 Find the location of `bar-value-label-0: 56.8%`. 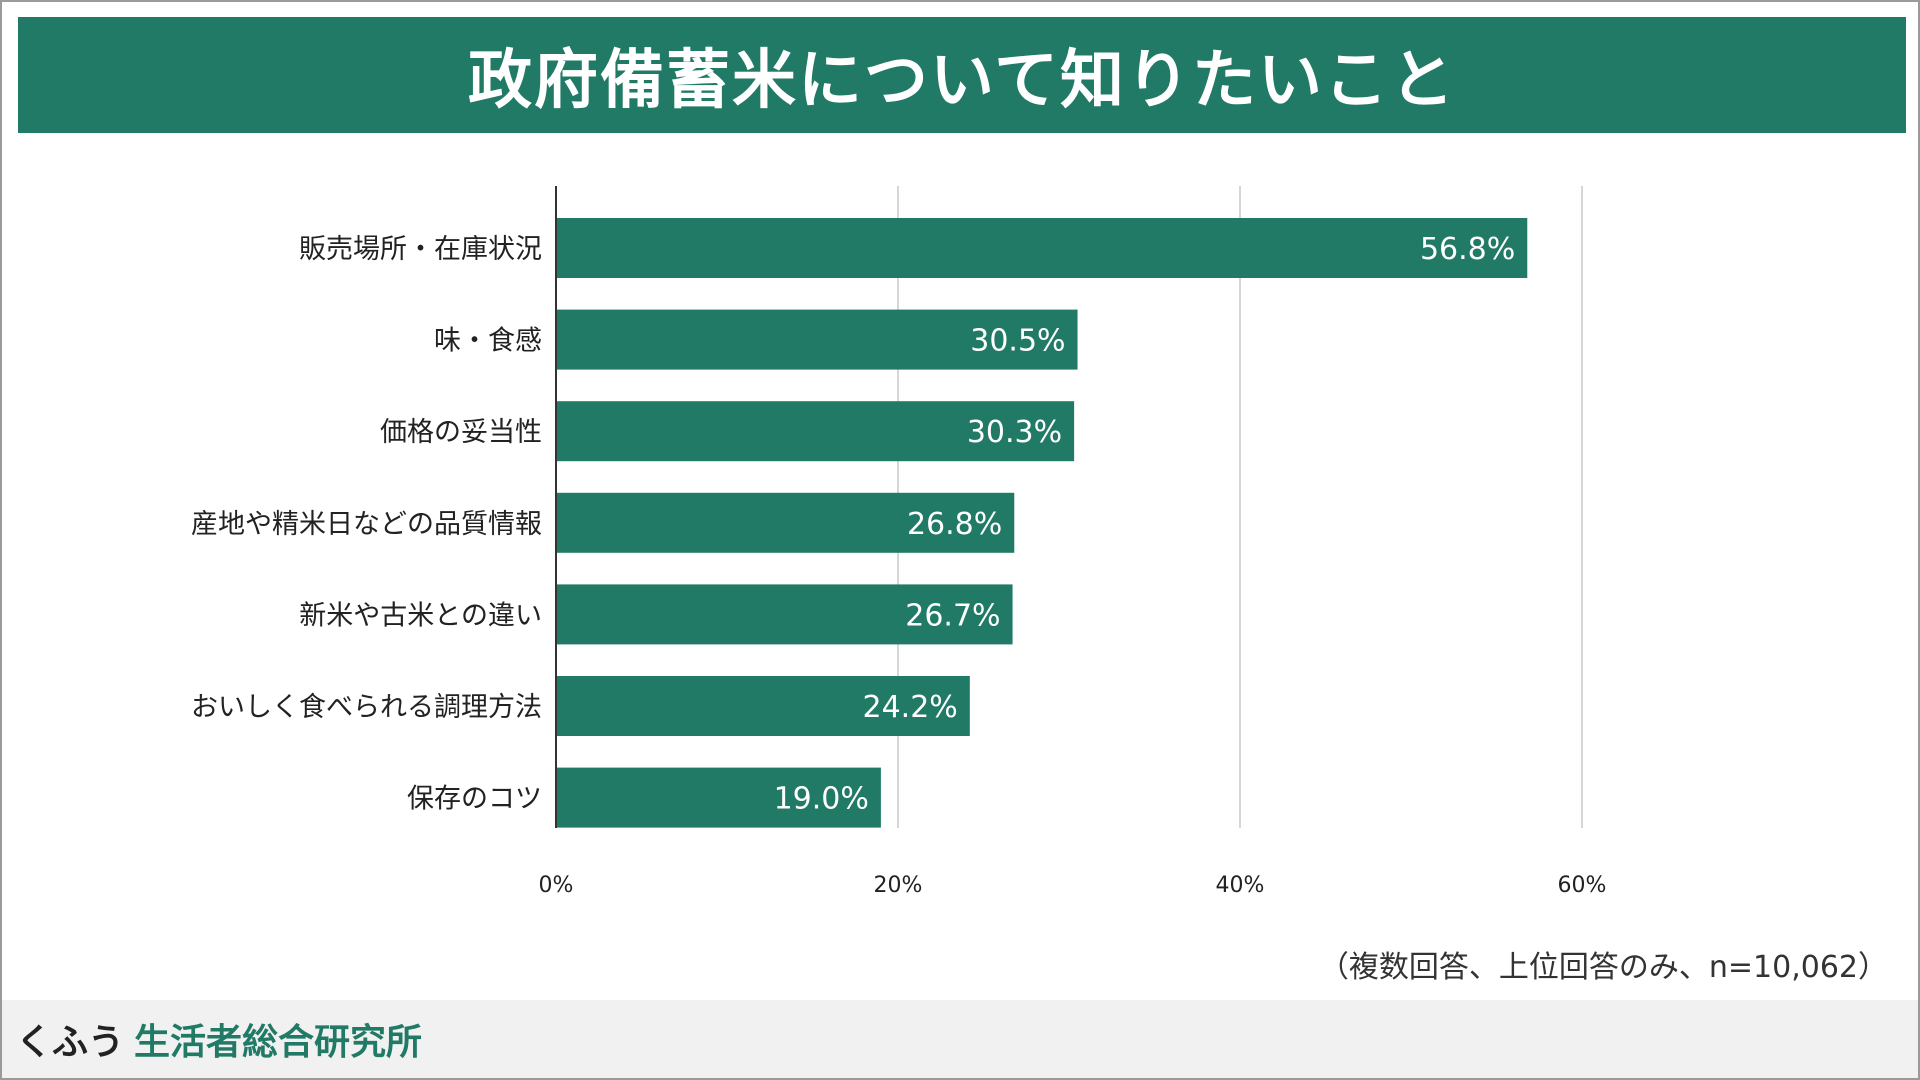

bar-value-label-0: 56.8% is located at coordinates (1467, 249).